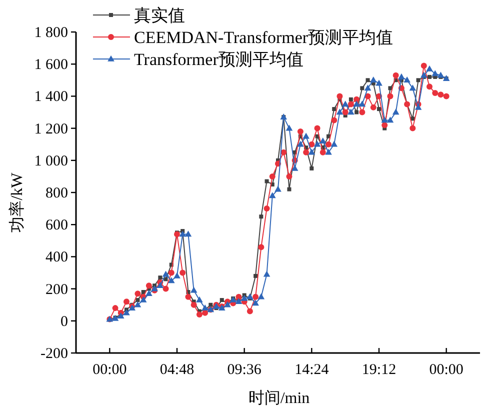 The width and height of the screenshot is (481, 412). I want to click on y-tick-label: -200, so click(54, 354).